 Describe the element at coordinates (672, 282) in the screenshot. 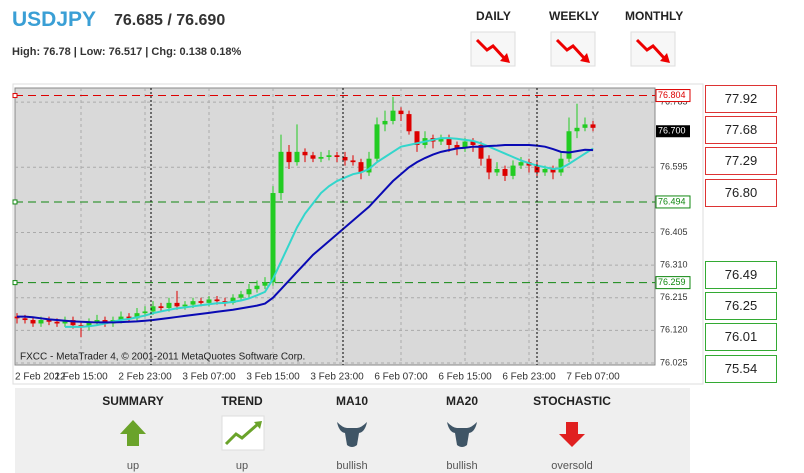

I see `level-label: 76.259` at that location.